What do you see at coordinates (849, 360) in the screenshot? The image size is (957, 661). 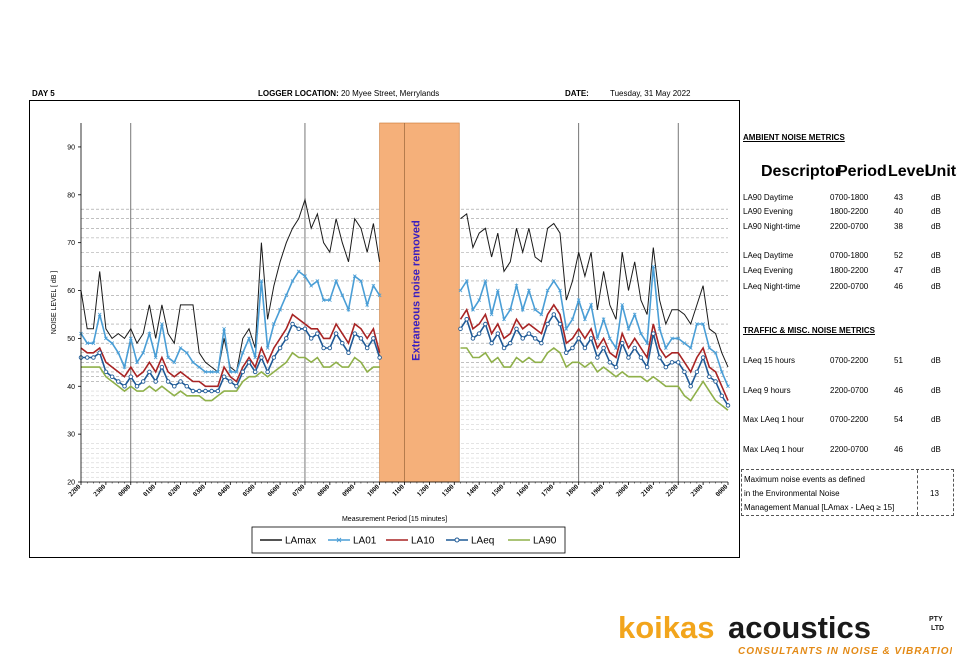 I see `traffic-cell: 0700-2200` at bounding box center [849, 360].